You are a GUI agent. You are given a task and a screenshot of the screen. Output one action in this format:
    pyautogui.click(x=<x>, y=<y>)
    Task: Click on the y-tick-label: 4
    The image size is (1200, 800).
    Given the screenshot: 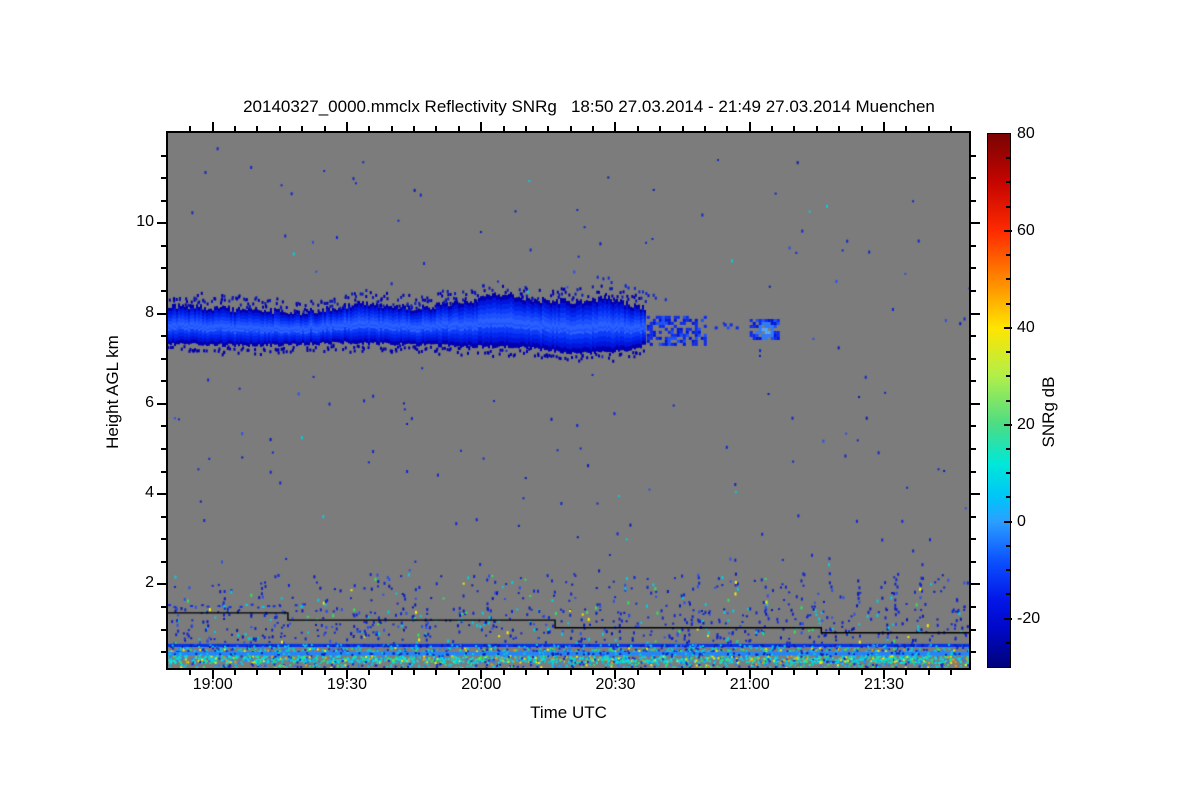 What is the action you would take?
    pyautogui.click(x=149, y=493)
    